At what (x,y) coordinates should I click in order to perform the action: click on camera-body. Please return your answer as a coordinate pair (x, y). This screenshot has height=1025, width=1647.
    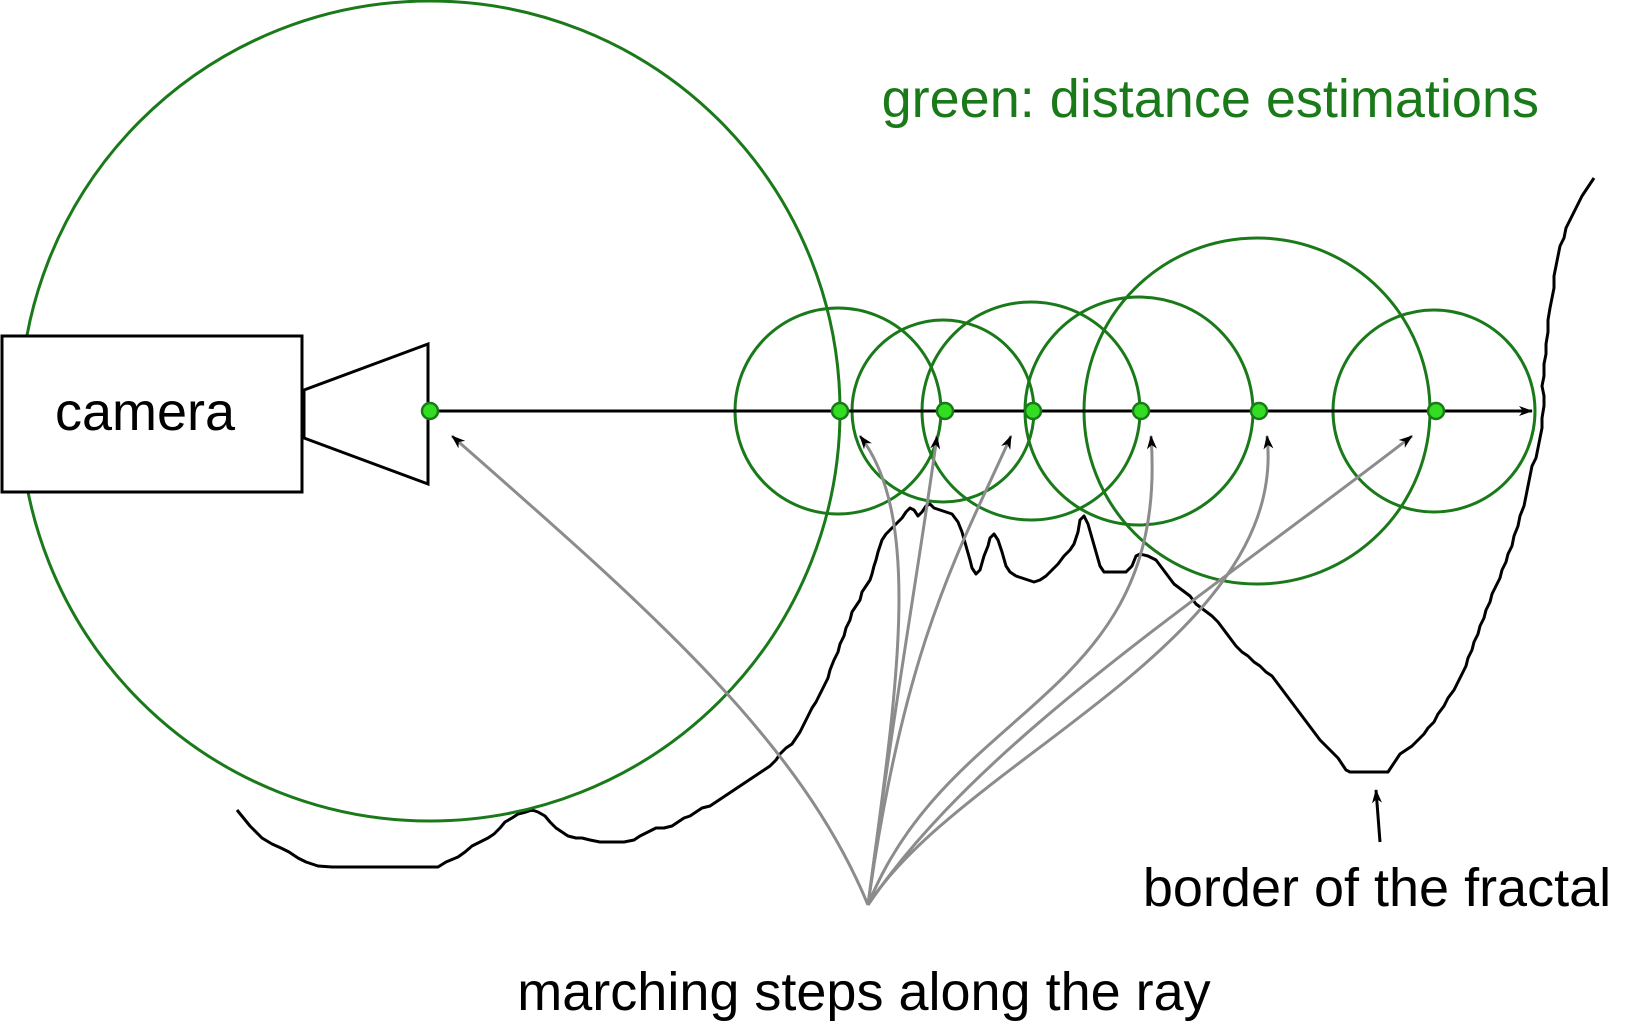
    Looking at the image, I should click on (152, 414).